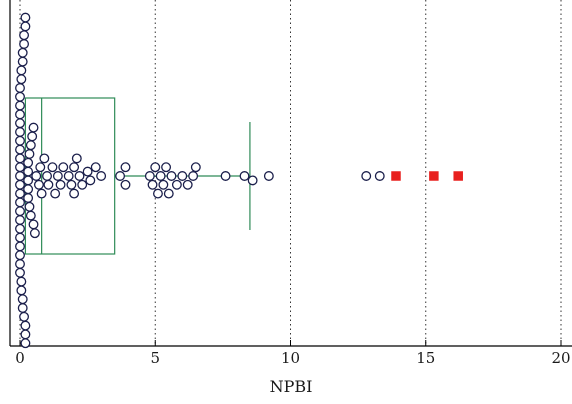 The height and width of the screenshot is (404, 572). What do you see at coordinates (290, 358) in the screenshot?
I see `x-tick-label: 10` at bounding box center [290, 358].